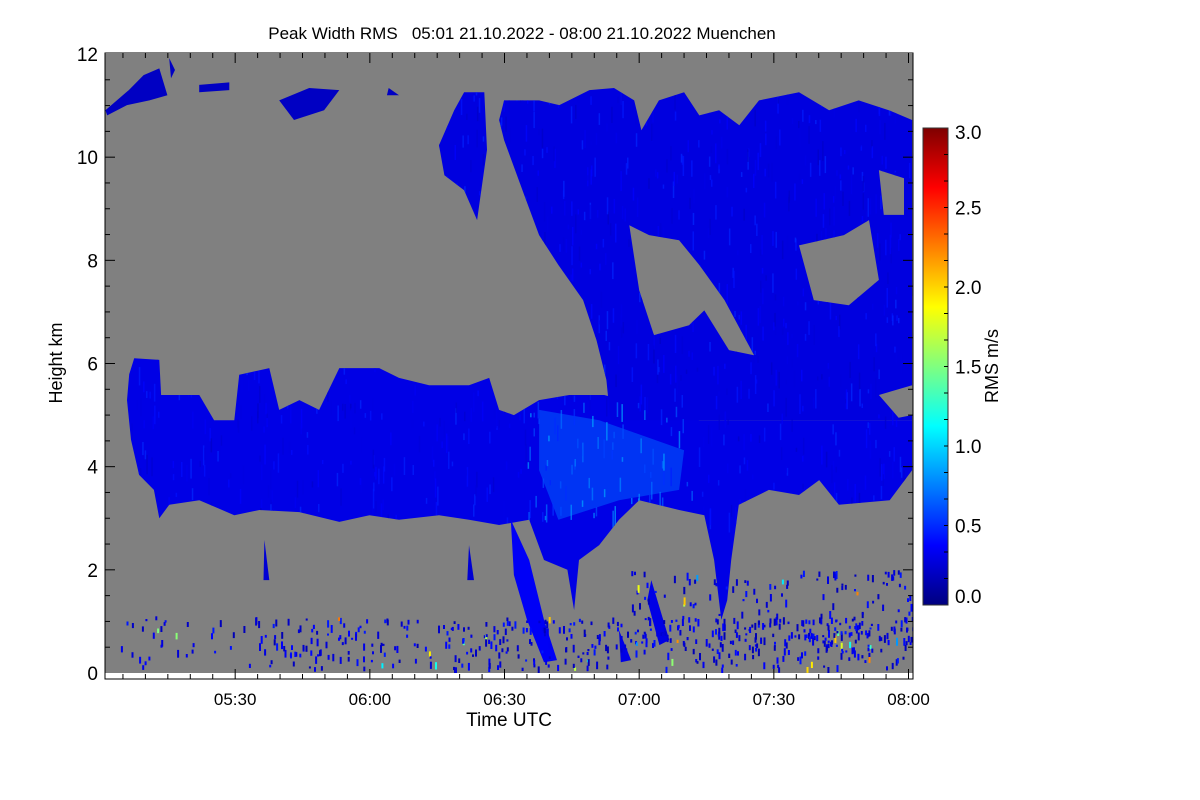 The height and width of the screenshot is (800, 1200). What do you see at coordinates (612, 464) in the screenshot?
I see `echo-region-enhanced-core` at bounding box center [612, 464].